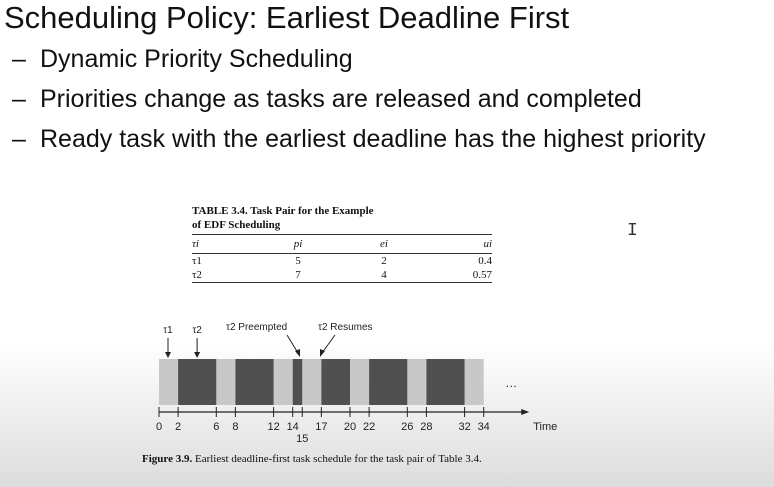 This screenshot has width=774, height=487. What do you see at coordinates (298, 275) in the screenshot?
I see `table-cell: 7` at bounding box center [298, 275].